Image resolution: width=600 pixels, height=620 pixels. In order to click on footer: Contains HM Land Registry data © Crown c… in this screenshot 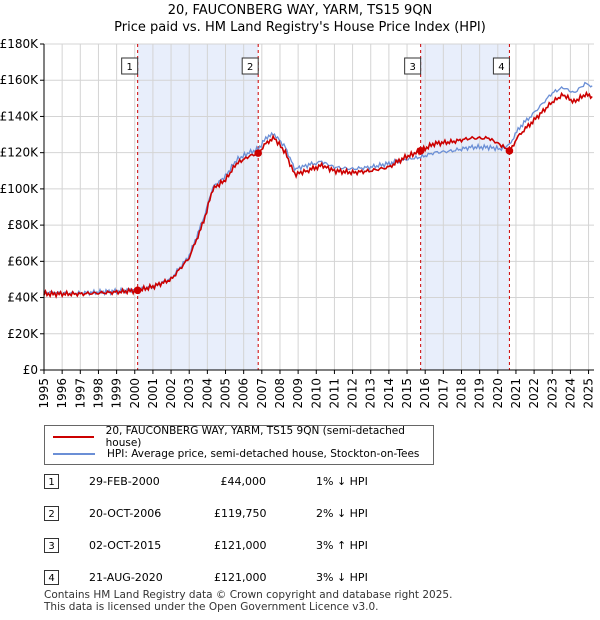, I will do `click(248, 601)`.